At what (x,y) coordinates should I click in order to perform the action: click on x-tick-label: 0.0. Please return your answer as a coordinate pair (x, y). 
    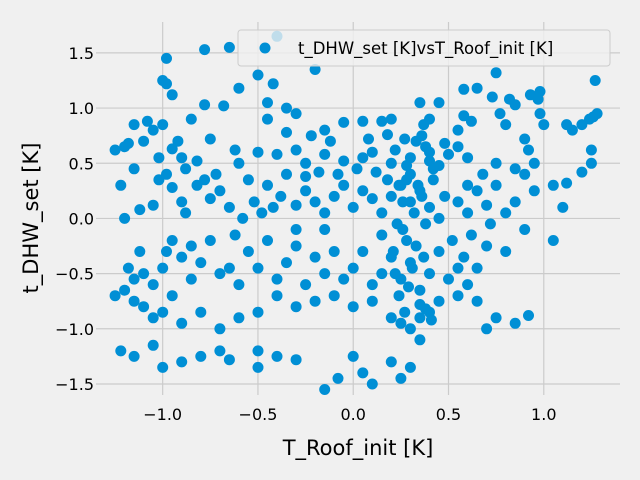
    Looking at the image, I should click on (353, 414).